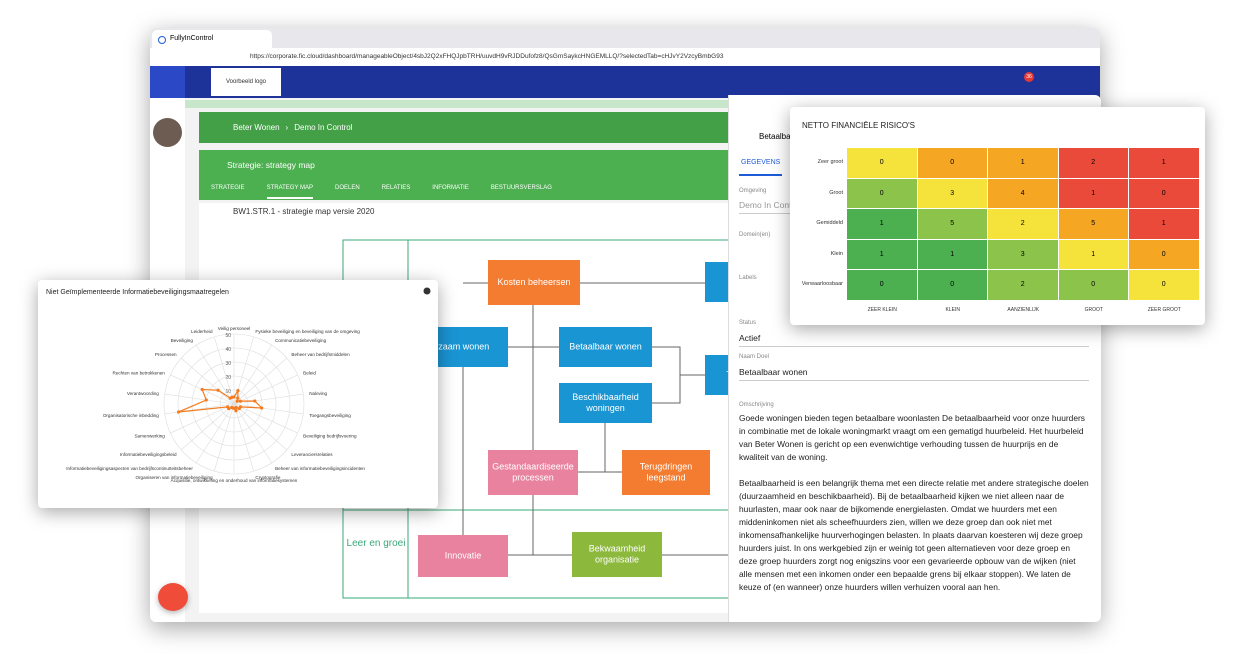 Image resolution: width=1238 pixels, height=663 pixels. I want to click on app-header: Voorbeeld logo 36, so click(625, 82).